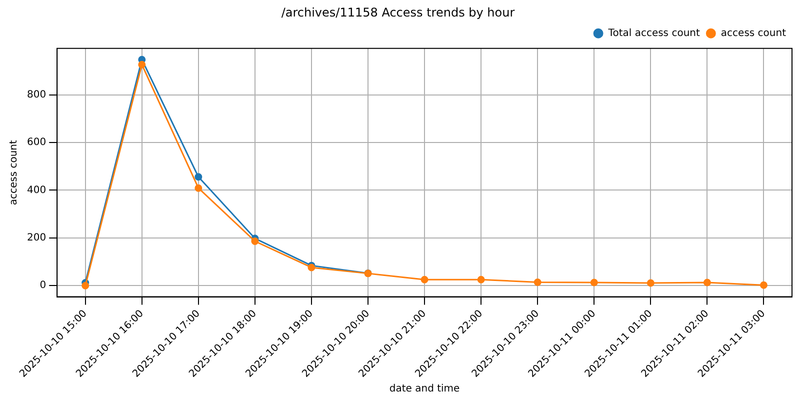 The height and width of the screenshot is (397, 804). What do you see at coordinates (753, 33) in the screenshot?
I see `legend-label: access count` at bounding box center [753, 33].